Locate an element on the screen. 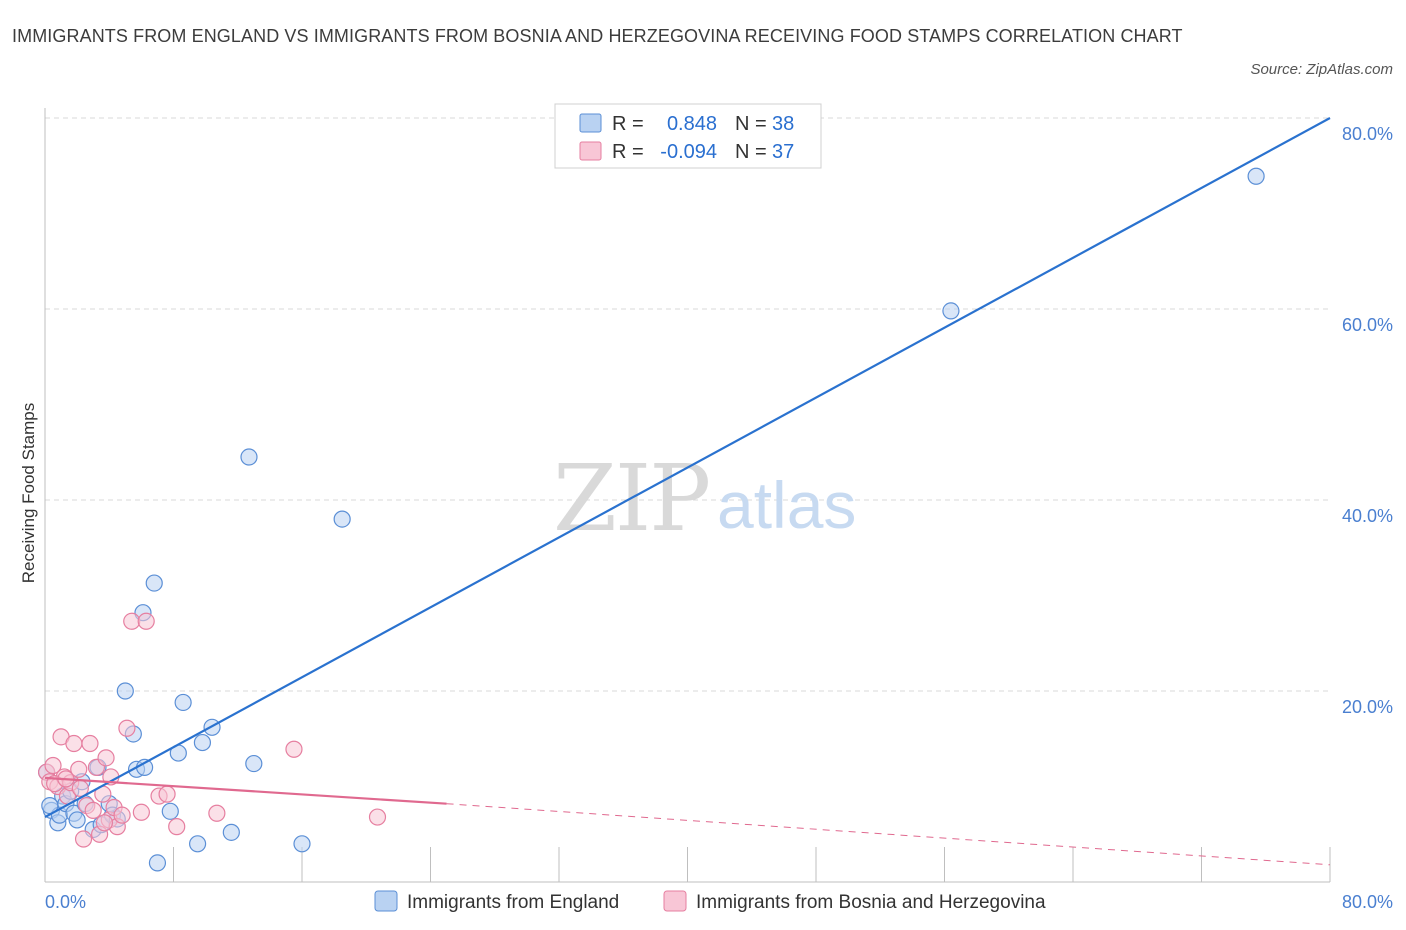 The width and height of the screenshot is (1406, 930). y-tick-label: 80.0% is located at coordinates (1367, 134).